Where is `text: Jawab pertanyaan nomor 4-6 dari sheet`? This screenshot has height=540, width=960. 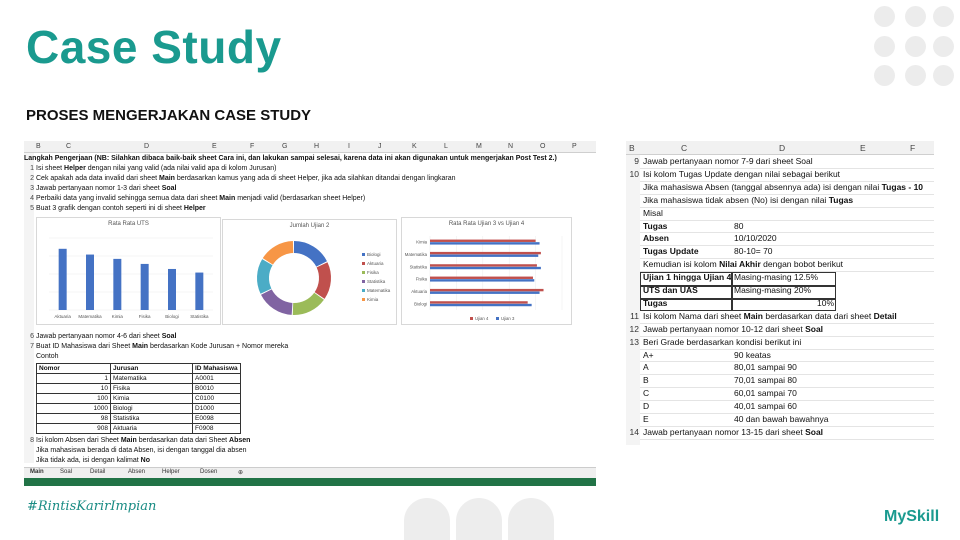 text: Jawab pertanyaan nomor 4-6 dari sheet is located at coordinates (99, 336).